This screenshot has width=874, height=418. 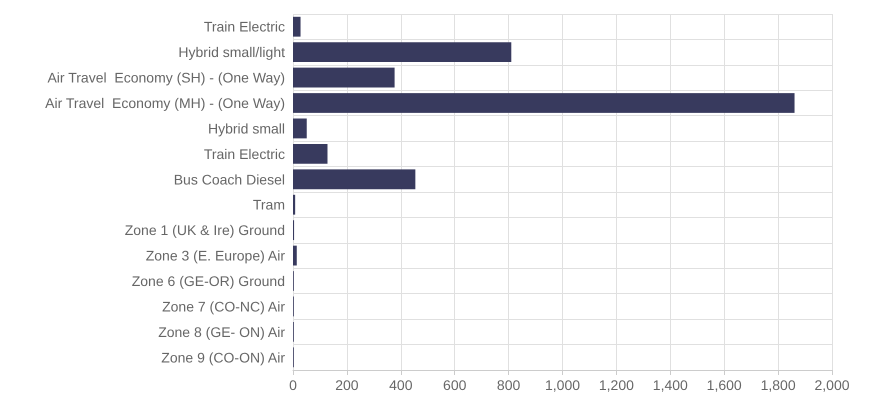 What do you see at coordinates (165, 103) in the screenshot?
I see `y-tick-label: Air Travel Economy (MH) - (One Way)` at bounding box center [165, 103].